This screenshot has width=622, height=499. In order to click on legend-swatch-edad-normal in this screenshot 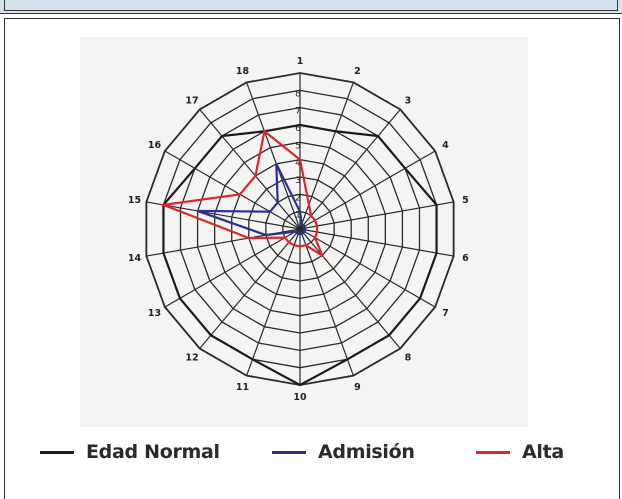, I will do `click(57, 452)`.